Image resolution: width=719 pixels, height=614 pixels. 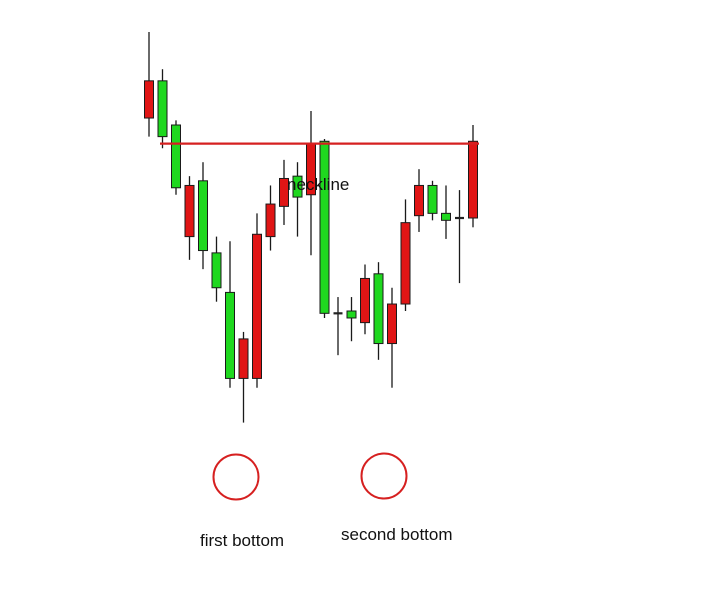 What do you see at coordinates (310, 476) in the screenshot?
I see `bottom-circles-layer` at bounding box center [310, 476].